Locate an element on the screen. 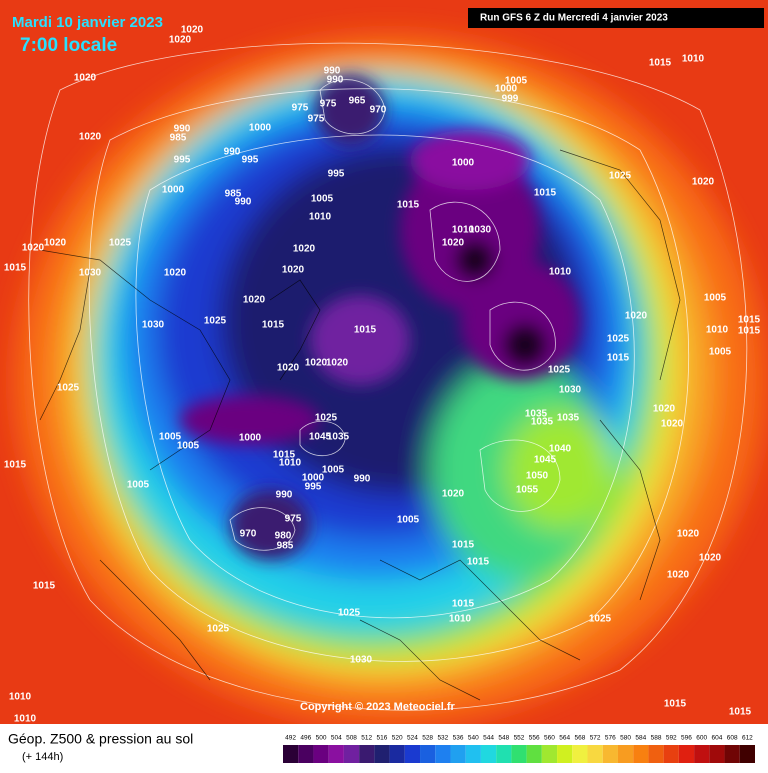  scale-label: 576 is located at coordinates (610, 738).